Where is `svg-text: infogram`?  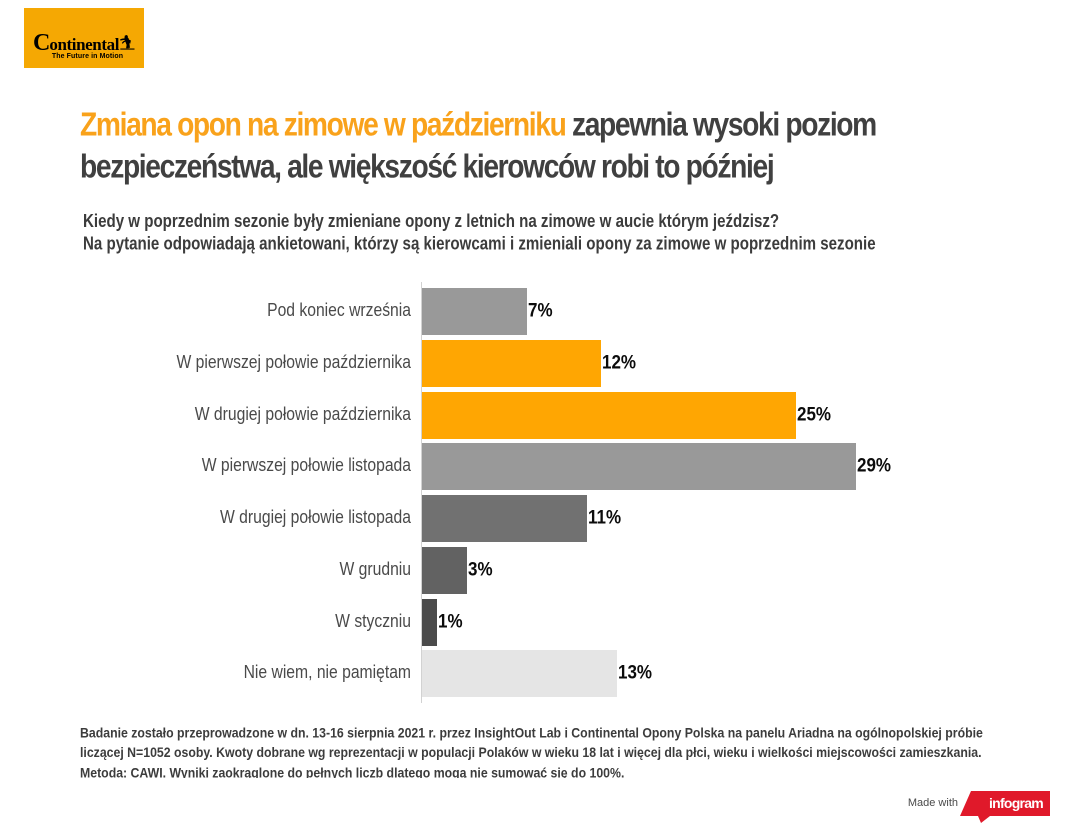
svg-text: infogram is located at coordinates (1016, 803).